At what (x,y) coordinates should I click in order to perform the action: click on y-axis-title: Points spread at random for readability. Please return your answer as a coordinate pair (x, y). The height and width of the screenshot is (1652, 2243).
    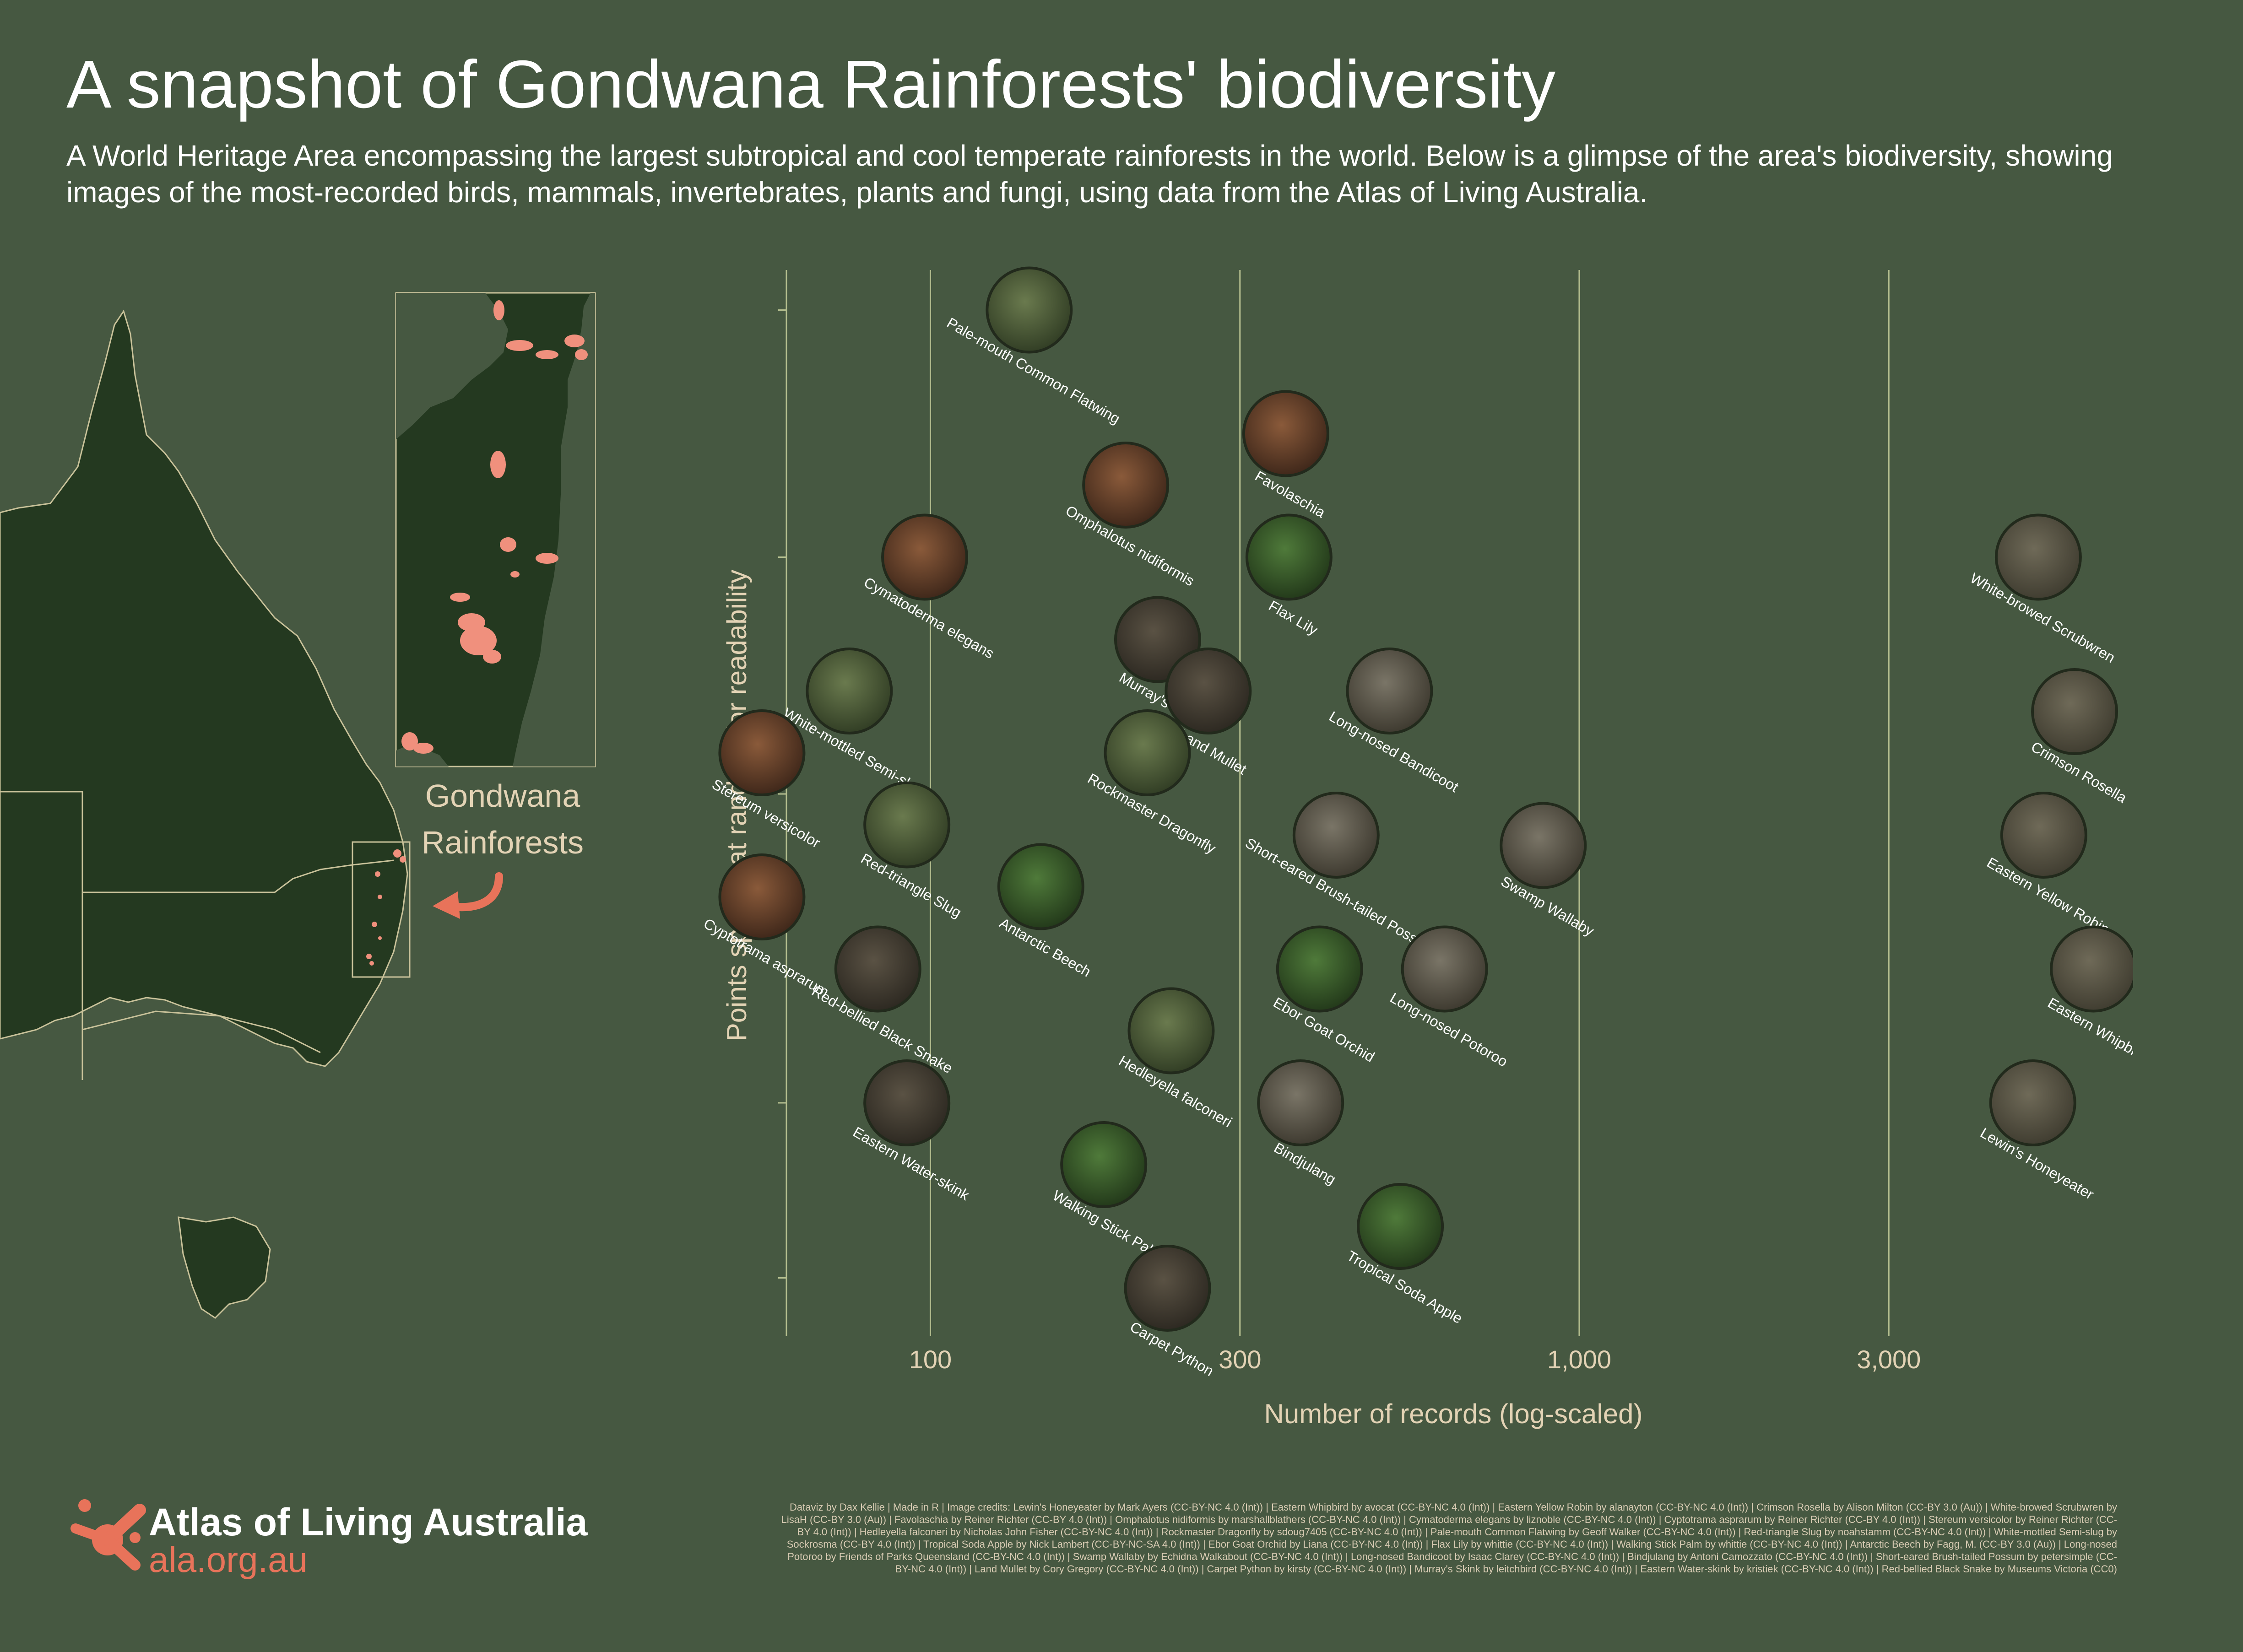
    Looking at the image, I should click on (736, 806).